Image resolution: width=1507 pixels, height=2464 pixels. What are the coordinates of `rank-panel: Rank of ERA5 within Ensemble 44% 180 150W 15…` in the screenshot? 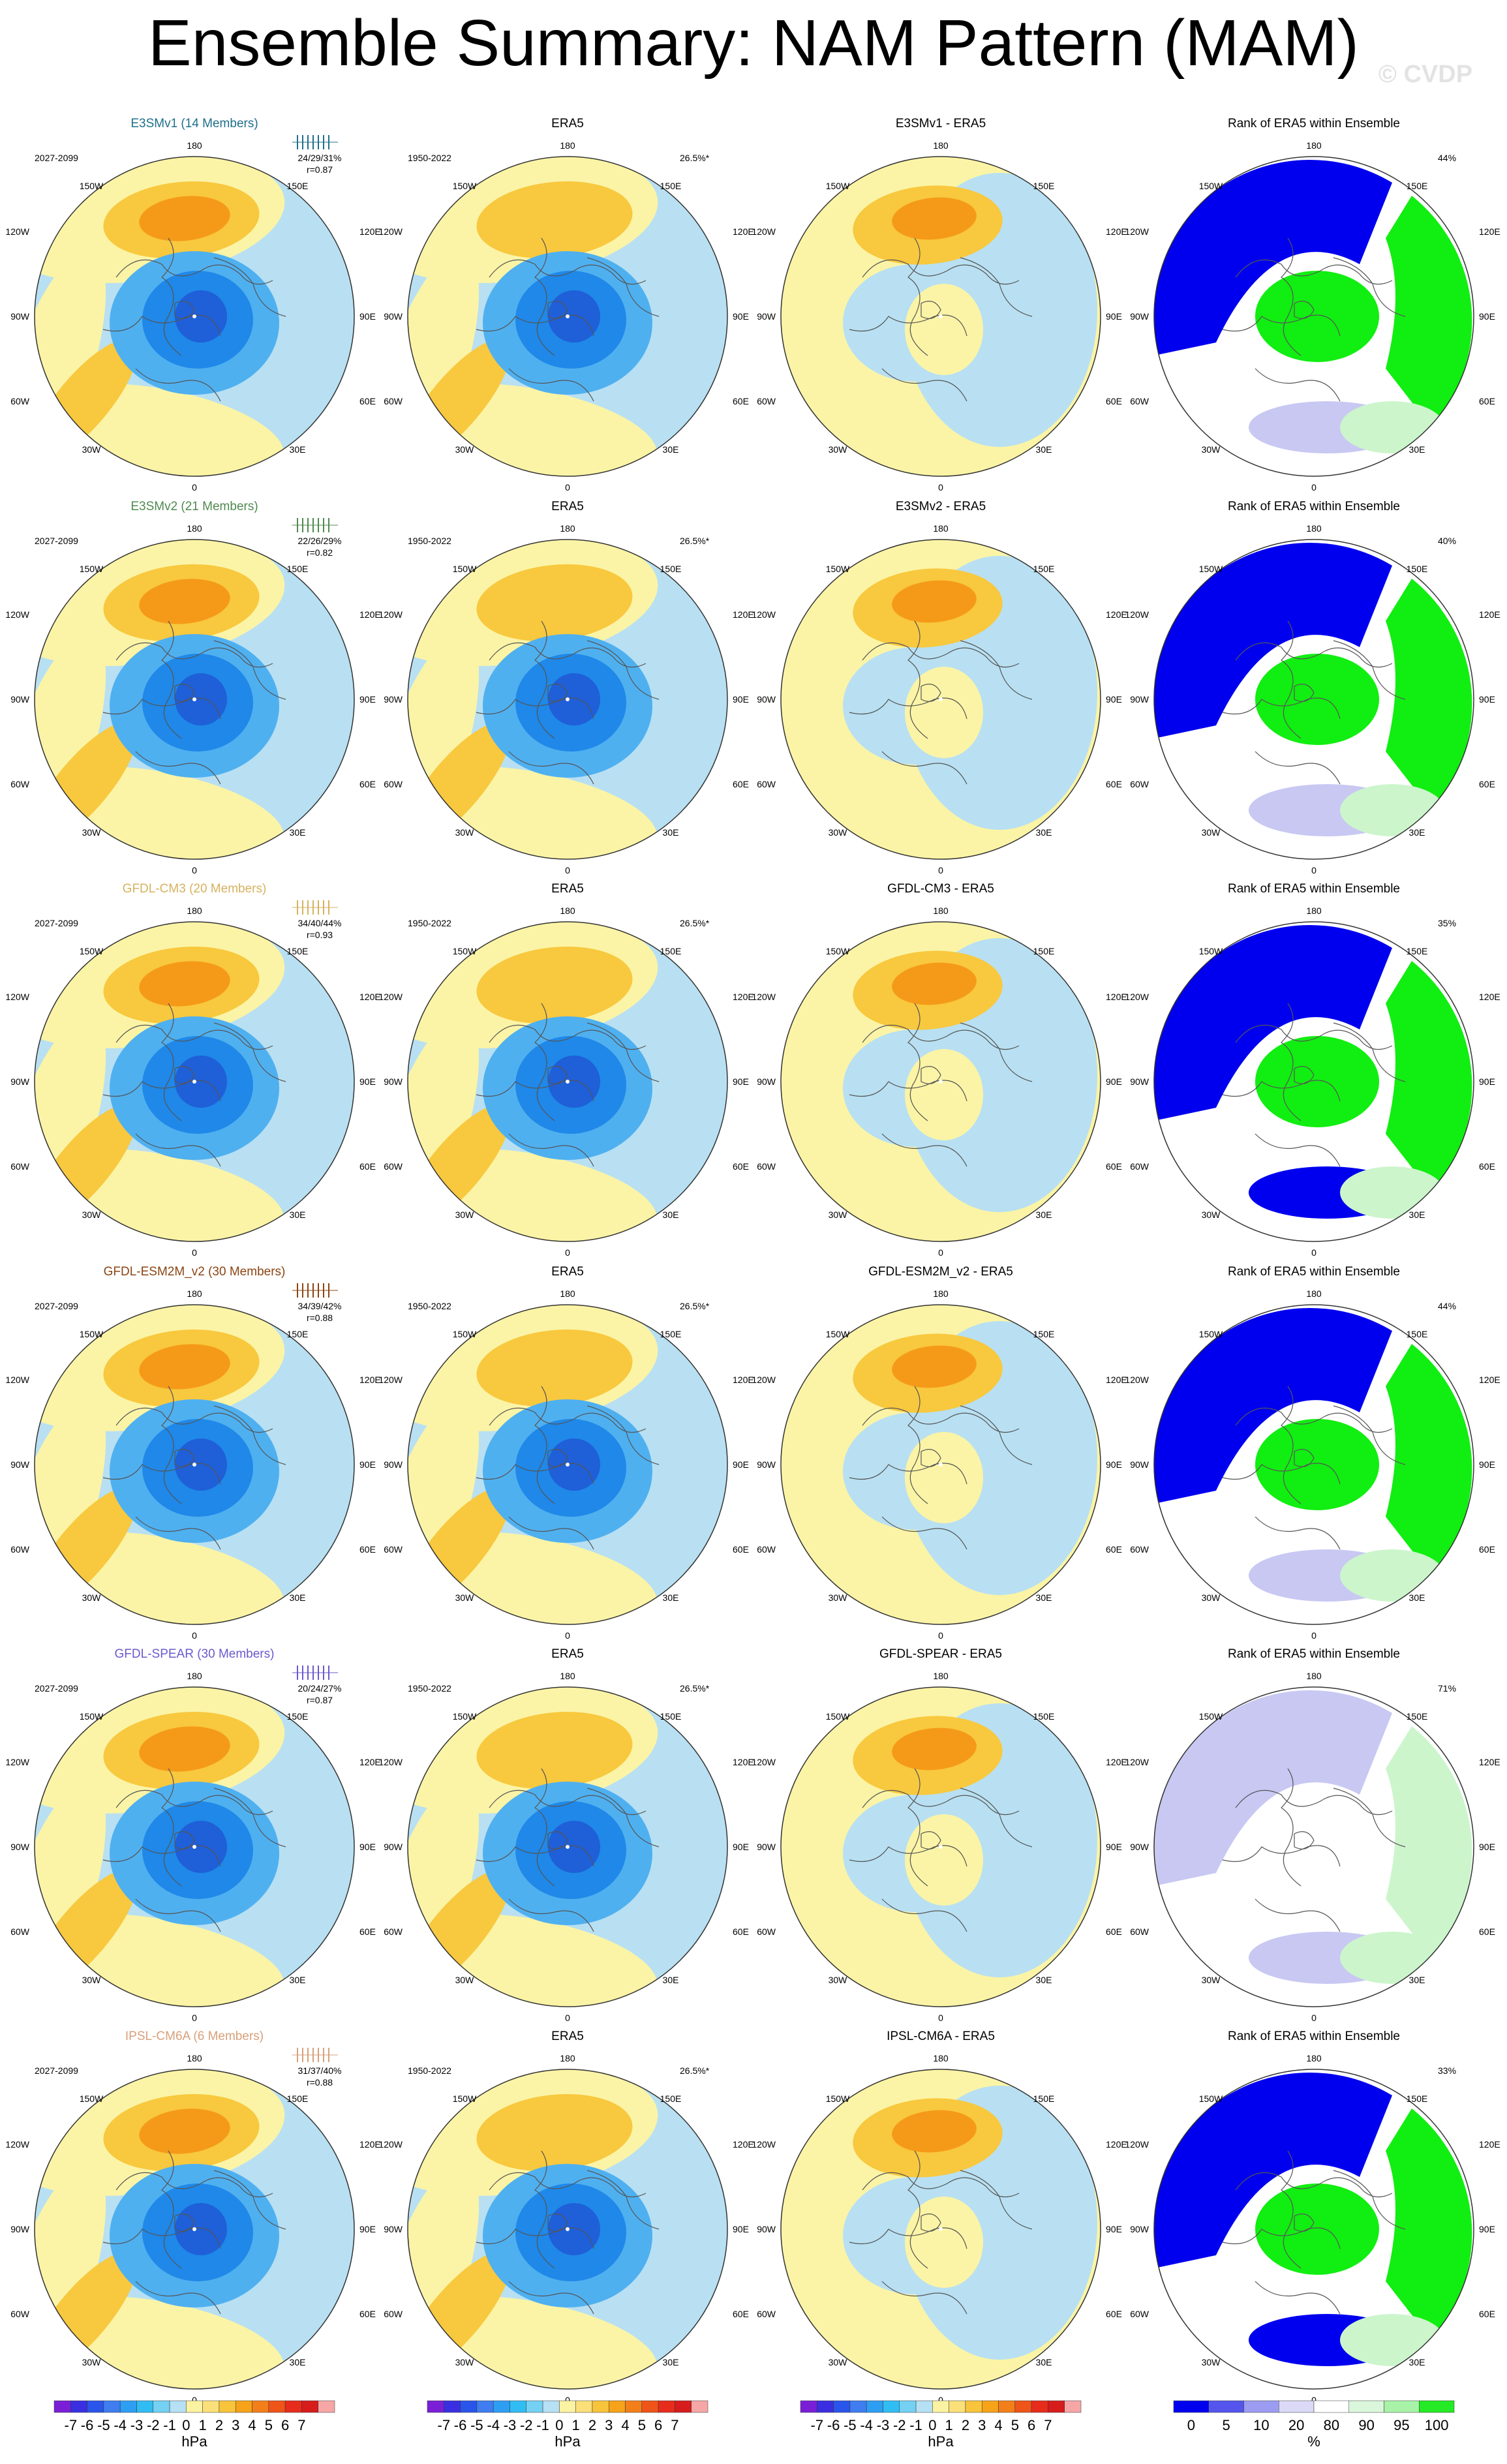 It's located at (1312, 305).